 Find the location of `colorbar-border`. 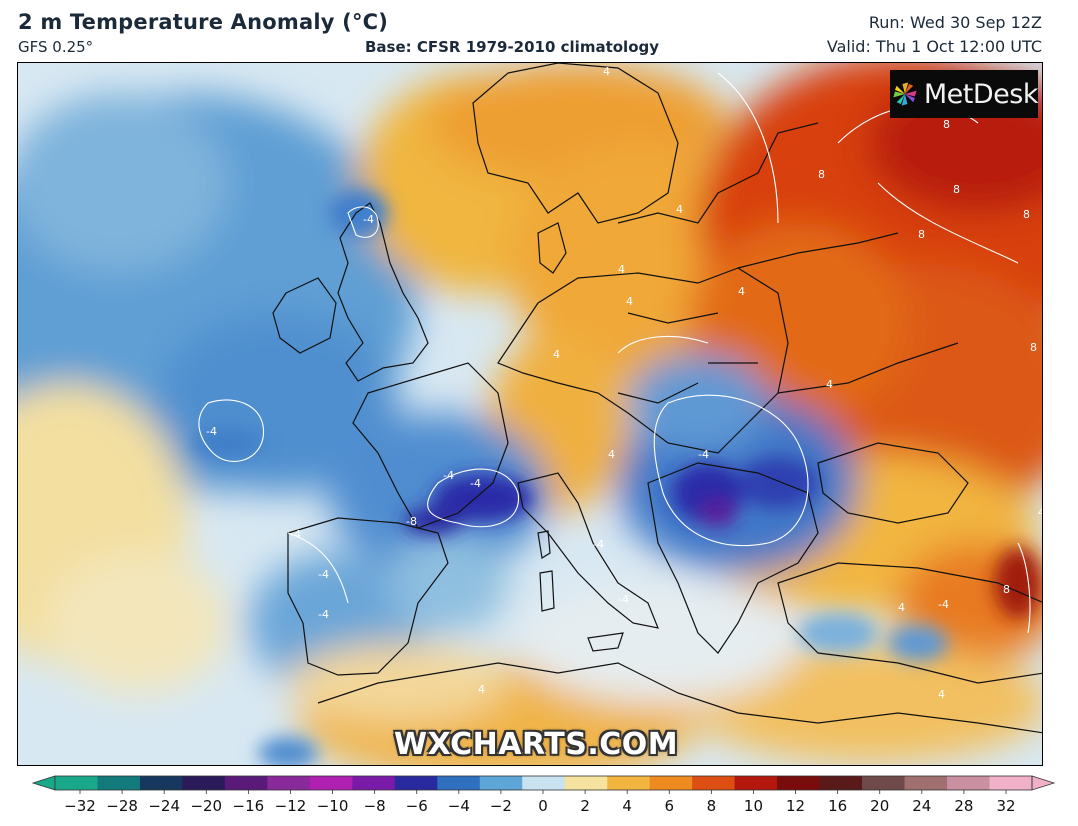

colorbar-border is located at coordinates (543, 783).